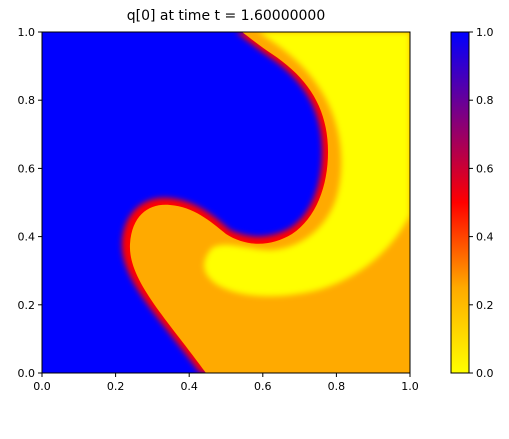  What do you see at coordinates (27, 32) in the screenshot?
I see `y-tick-label: 1.0` at bounding box center [27, 32].